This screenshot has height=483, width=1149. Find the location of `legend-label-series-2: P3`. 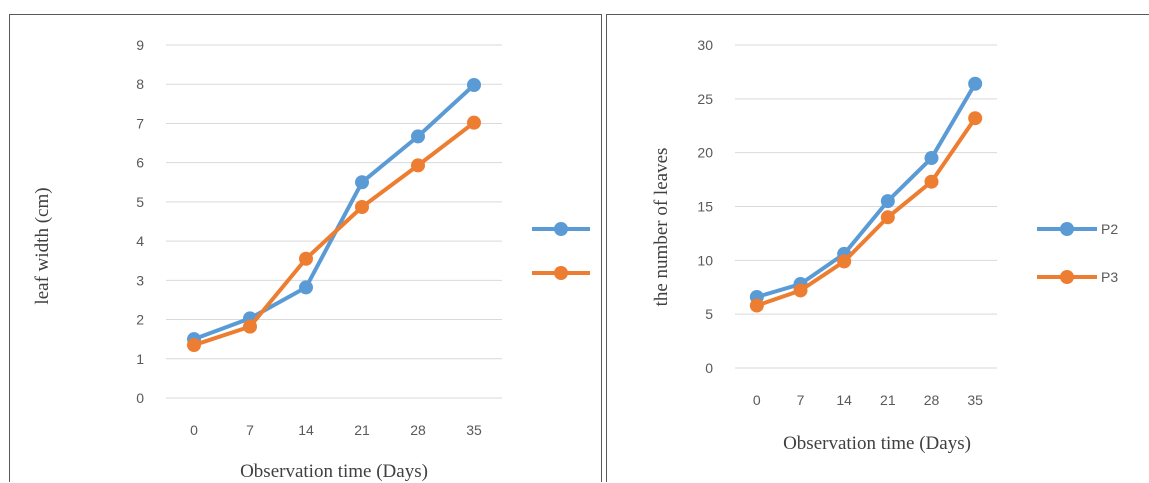

legend-label-series-2: P3 is located at coordinates (1109, 277).